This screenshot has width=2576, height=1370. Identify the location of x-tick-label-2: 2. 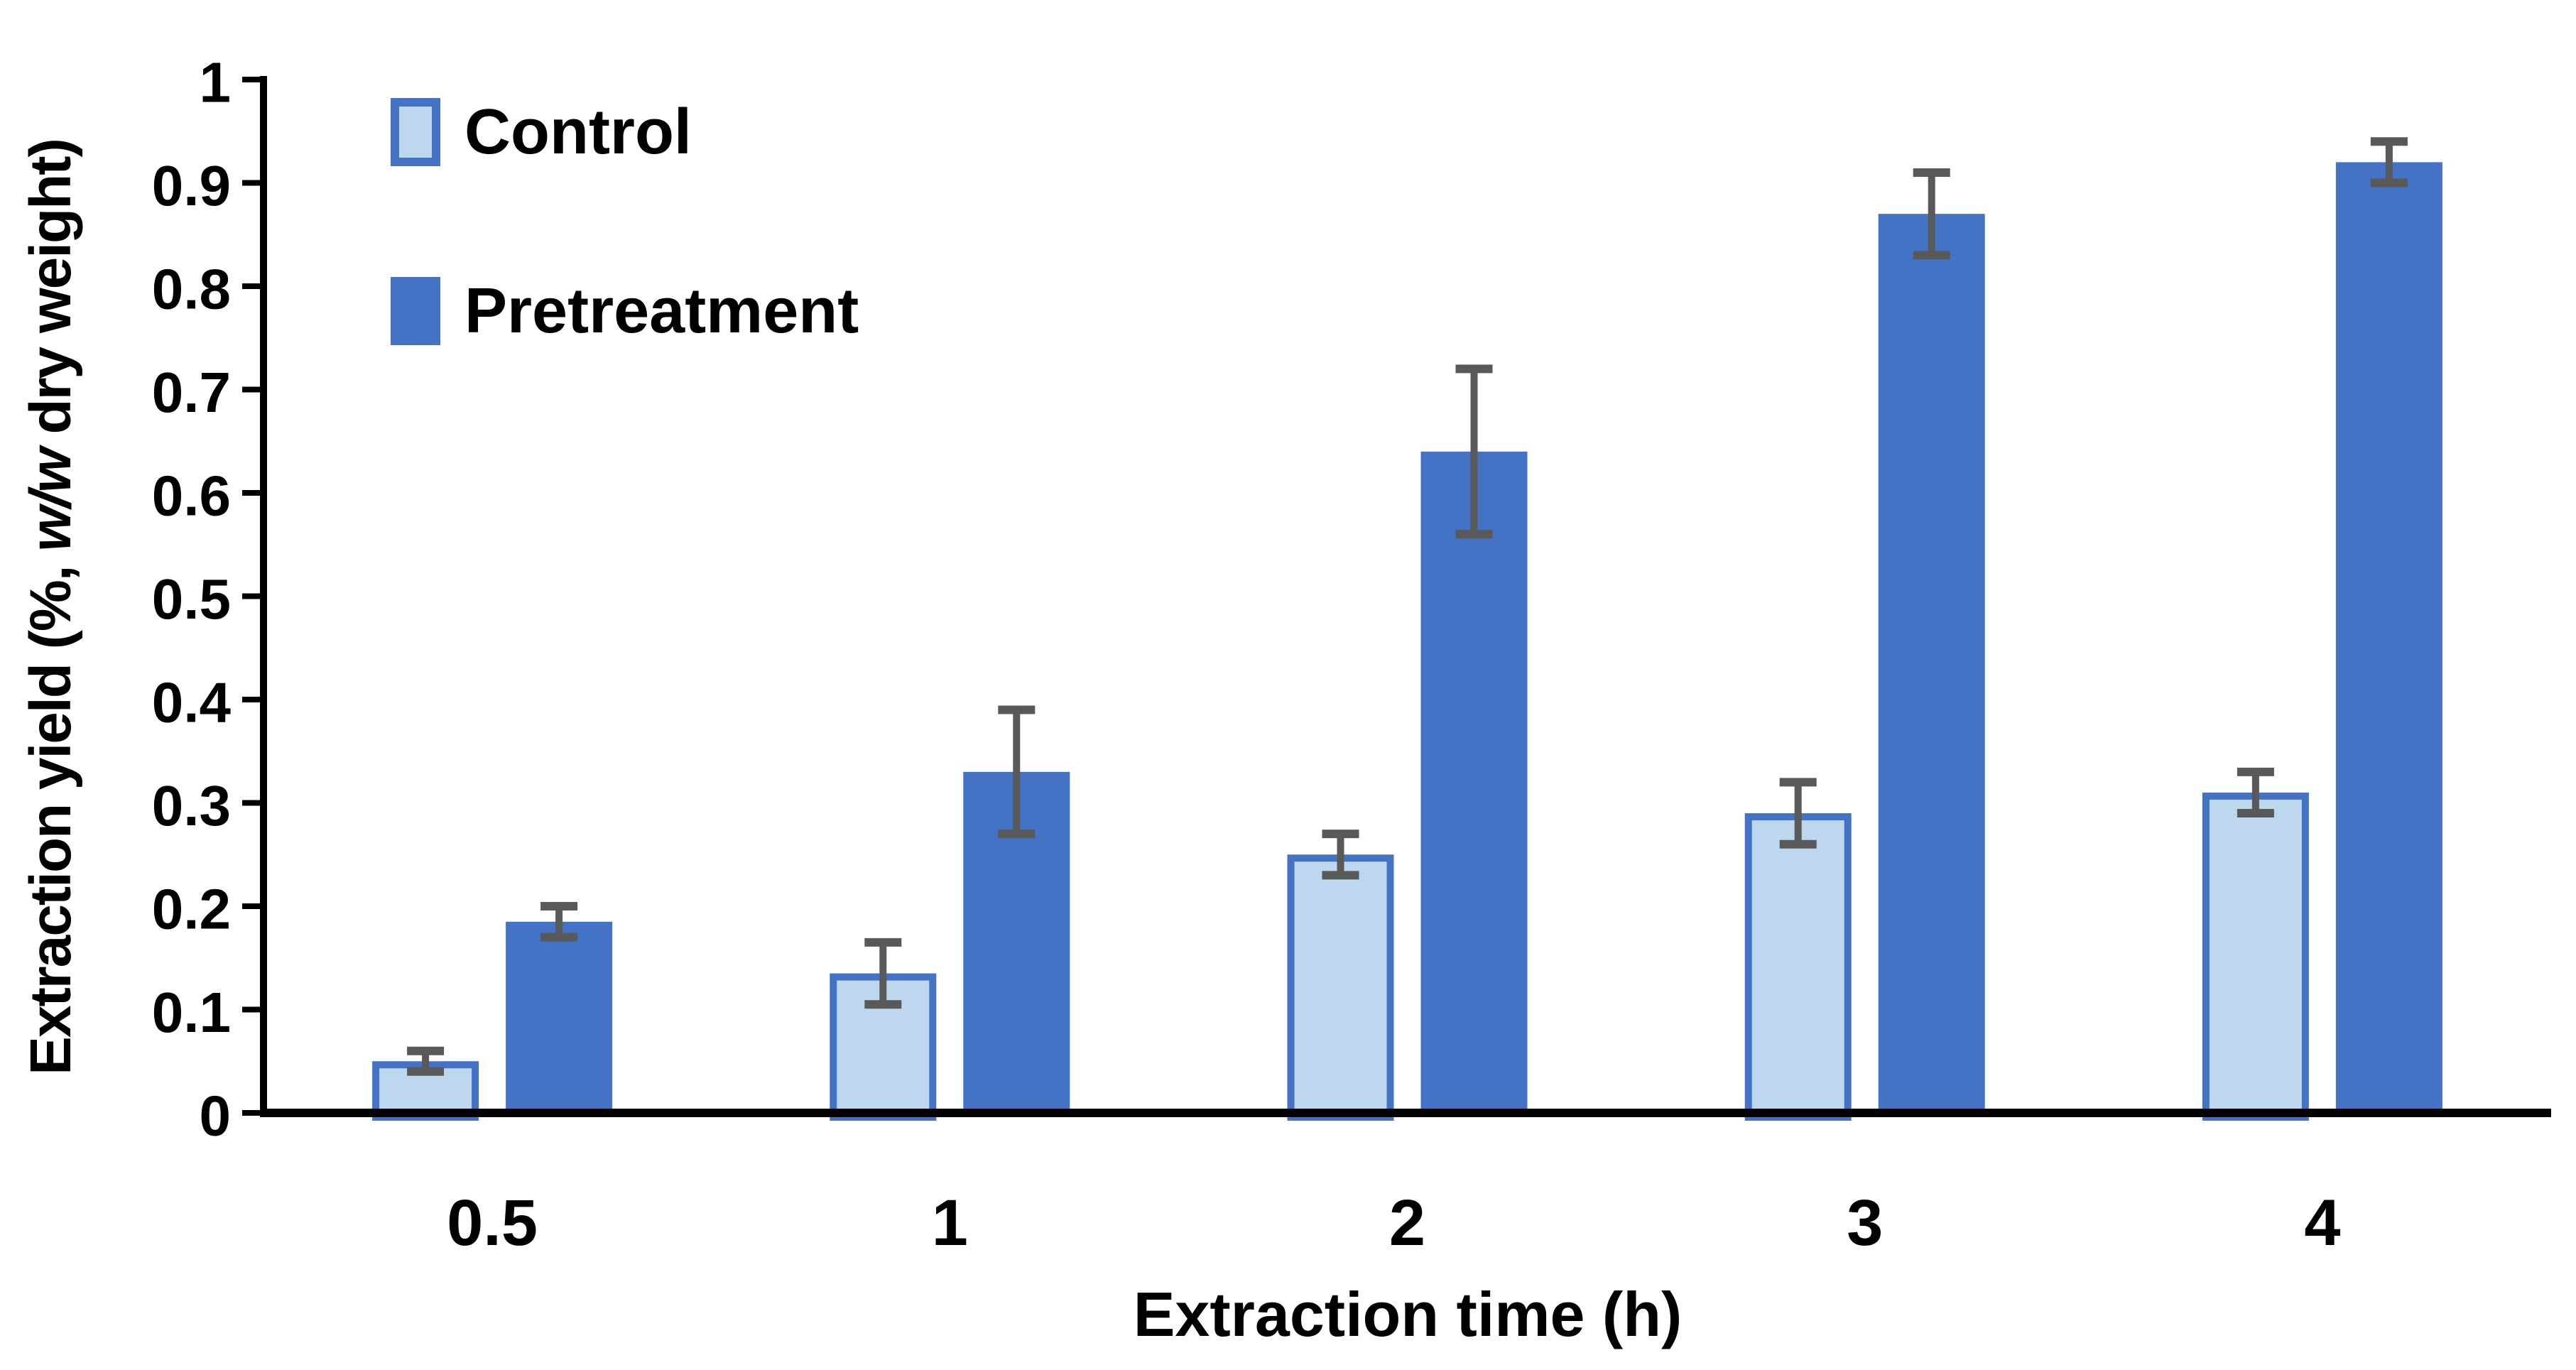
(1407, 1223).